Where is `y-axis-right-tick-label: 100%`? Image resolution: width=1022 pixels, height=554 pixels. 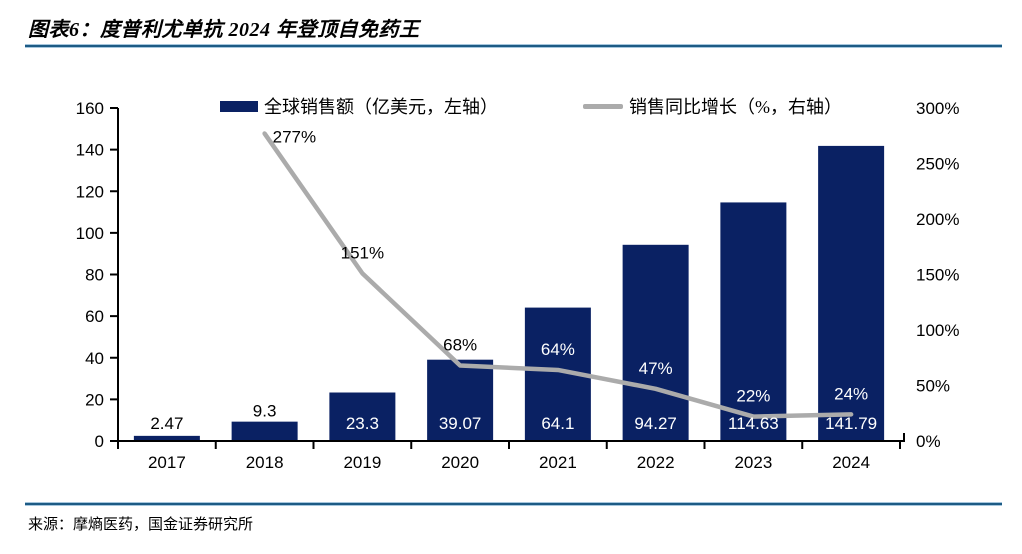
y-axis-right-tick-label: 100% is located at coordinates (937, 330).